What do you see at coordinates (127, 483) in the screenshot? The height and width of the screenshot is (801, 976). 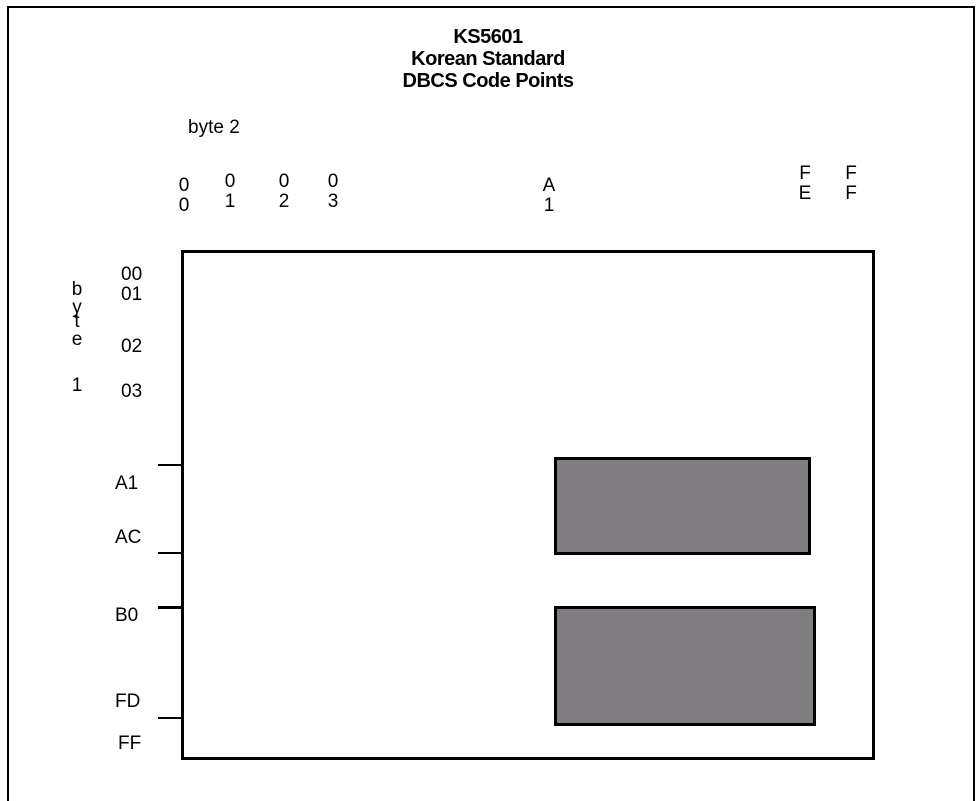 I see `row-label-a1: A1` at bounding box center [127, 483].